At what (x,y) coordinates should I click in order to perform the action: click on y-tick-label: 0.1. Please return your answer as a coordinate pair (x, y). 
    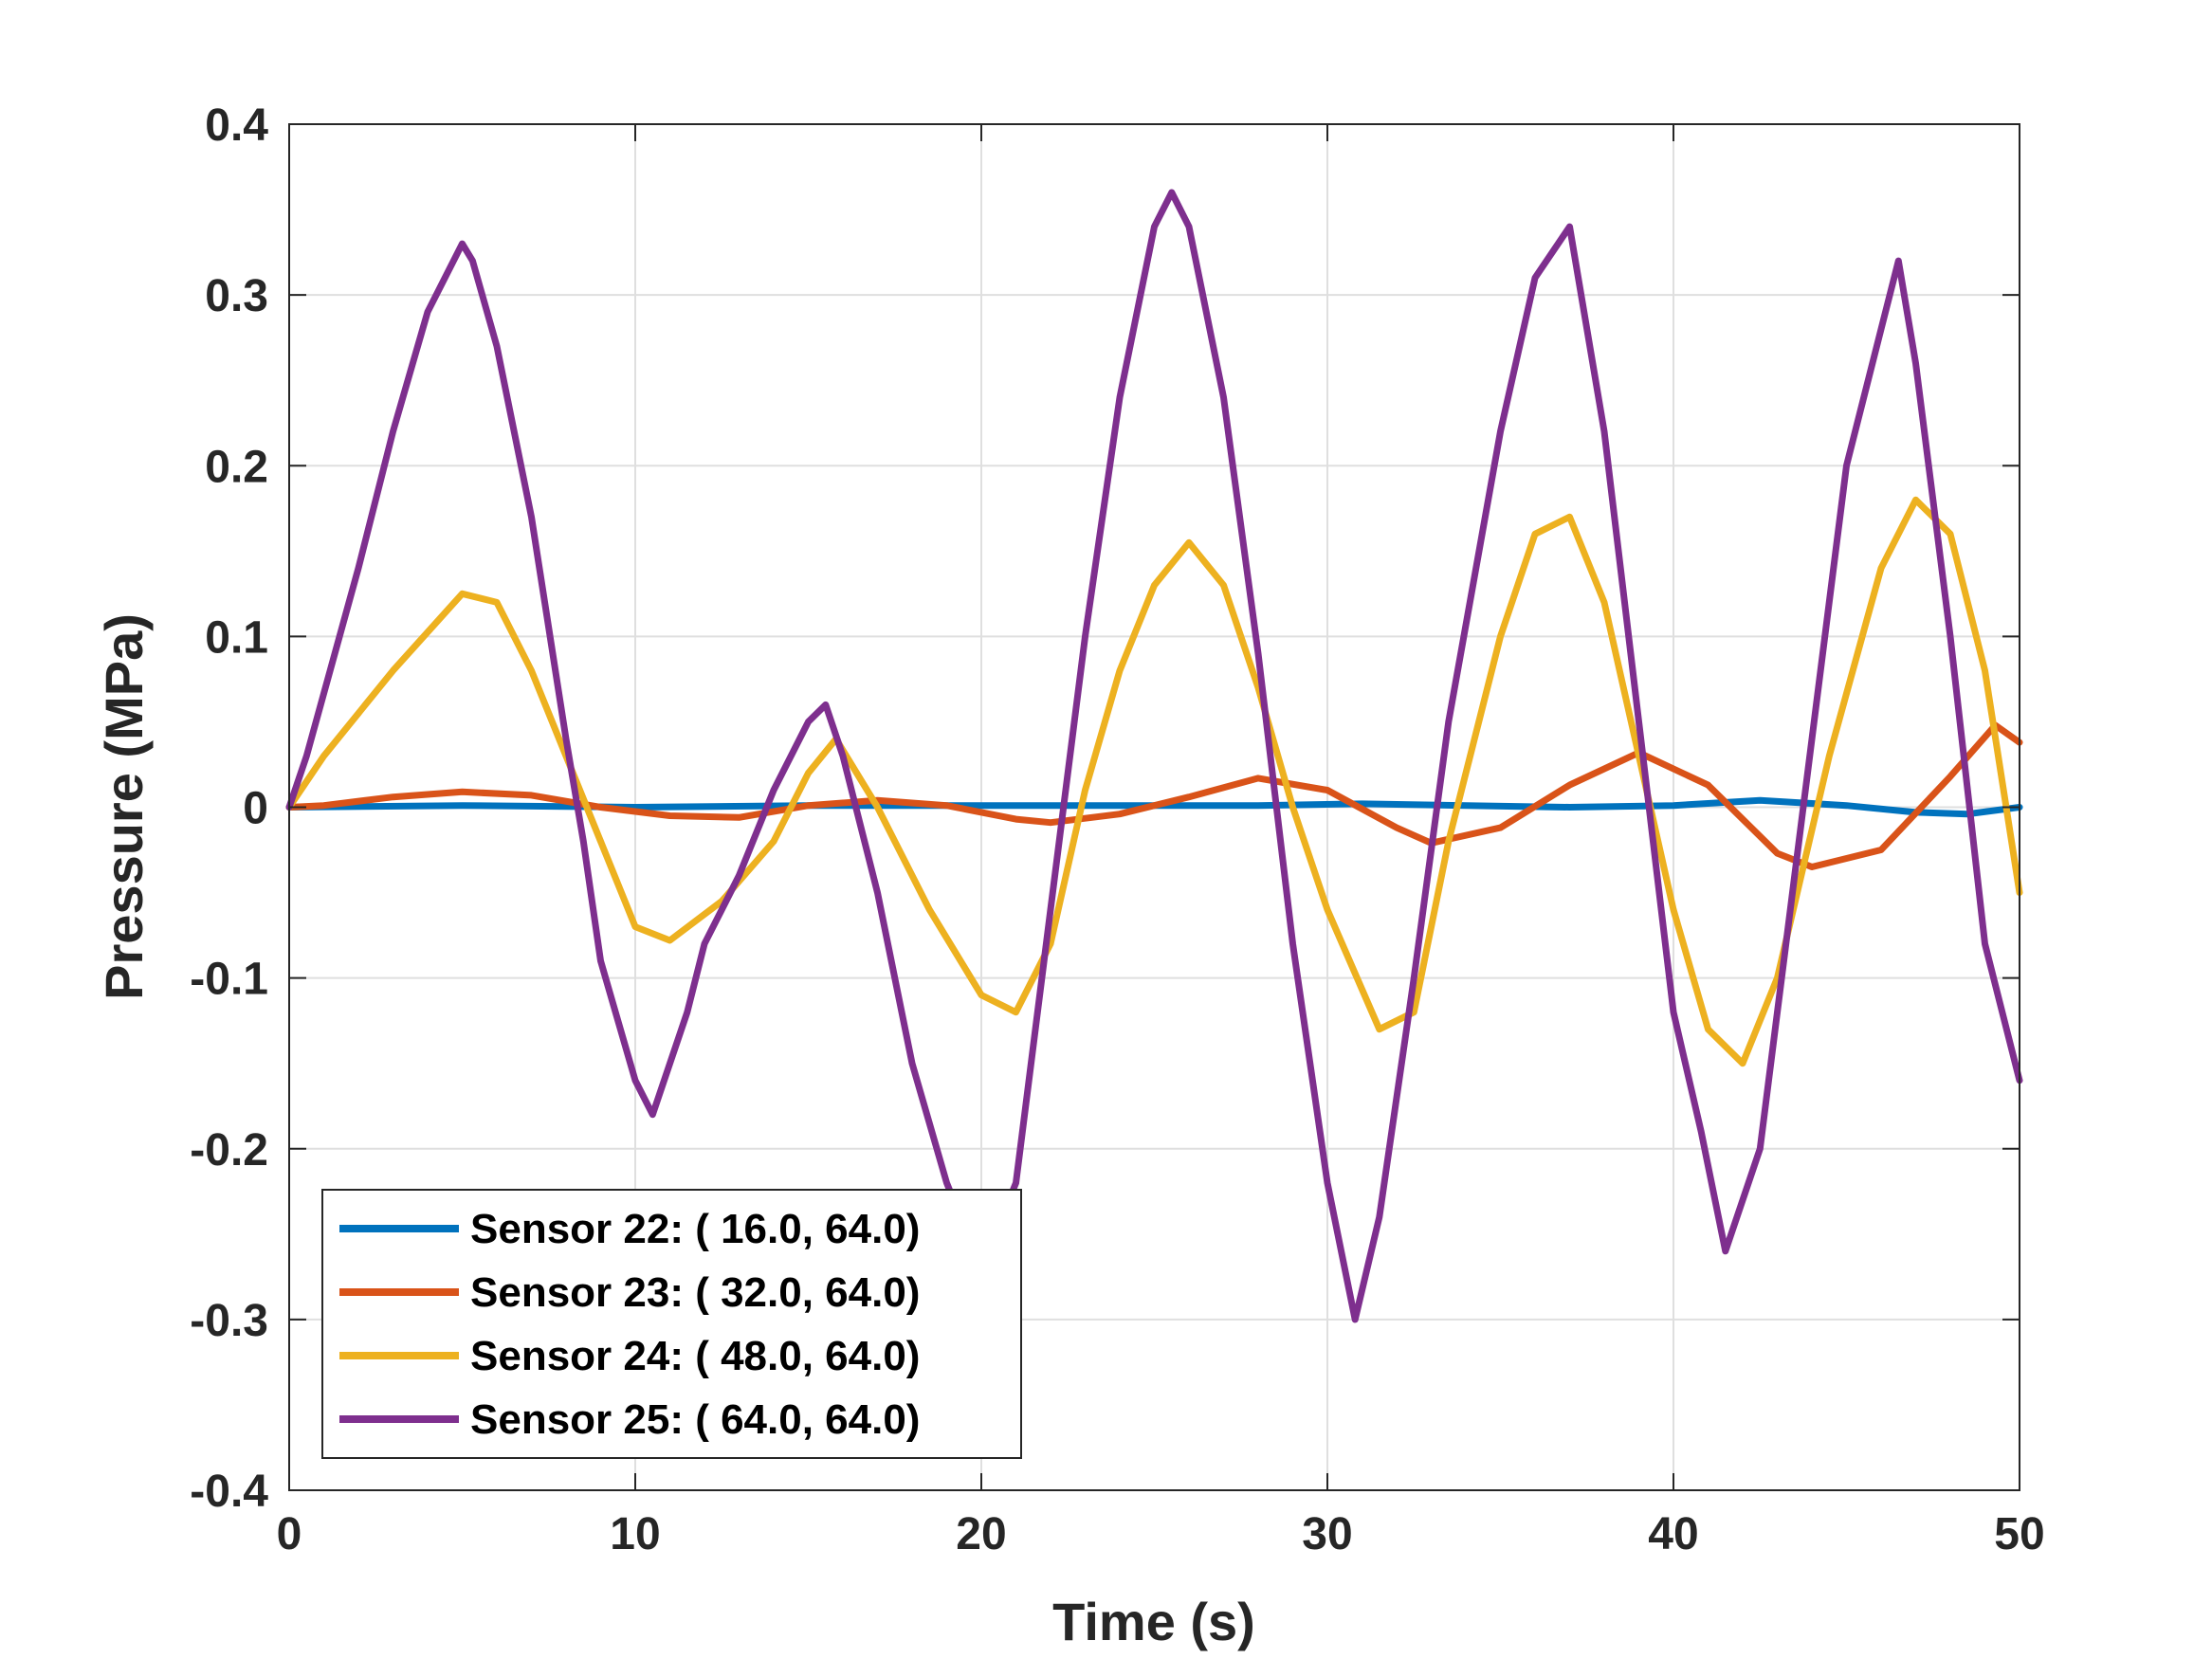
    Looking at the image, I should click on (236, 637).